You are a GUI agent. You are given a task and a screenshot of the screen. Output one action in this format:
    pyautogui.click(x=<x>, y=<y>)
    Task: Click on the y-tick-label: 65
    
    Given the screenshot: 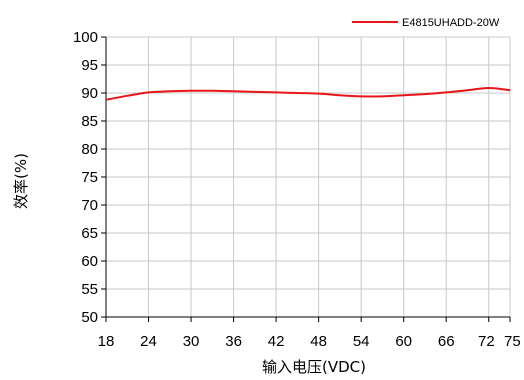 What is the action you would take?
    pyautogui.click(x=89, y=233)
    